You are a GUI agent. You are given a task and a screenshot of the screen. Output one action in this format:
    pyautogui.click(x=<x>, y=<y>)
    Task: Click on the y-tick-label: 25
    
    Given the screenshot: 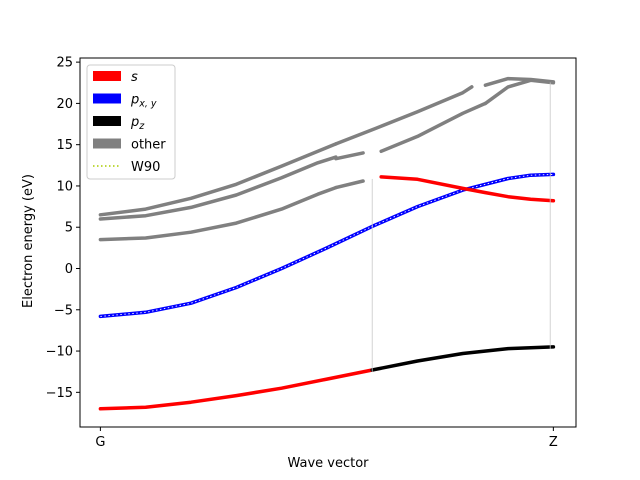 What is the action you would take?
    pyautogui.click(x=64, y=63)
    